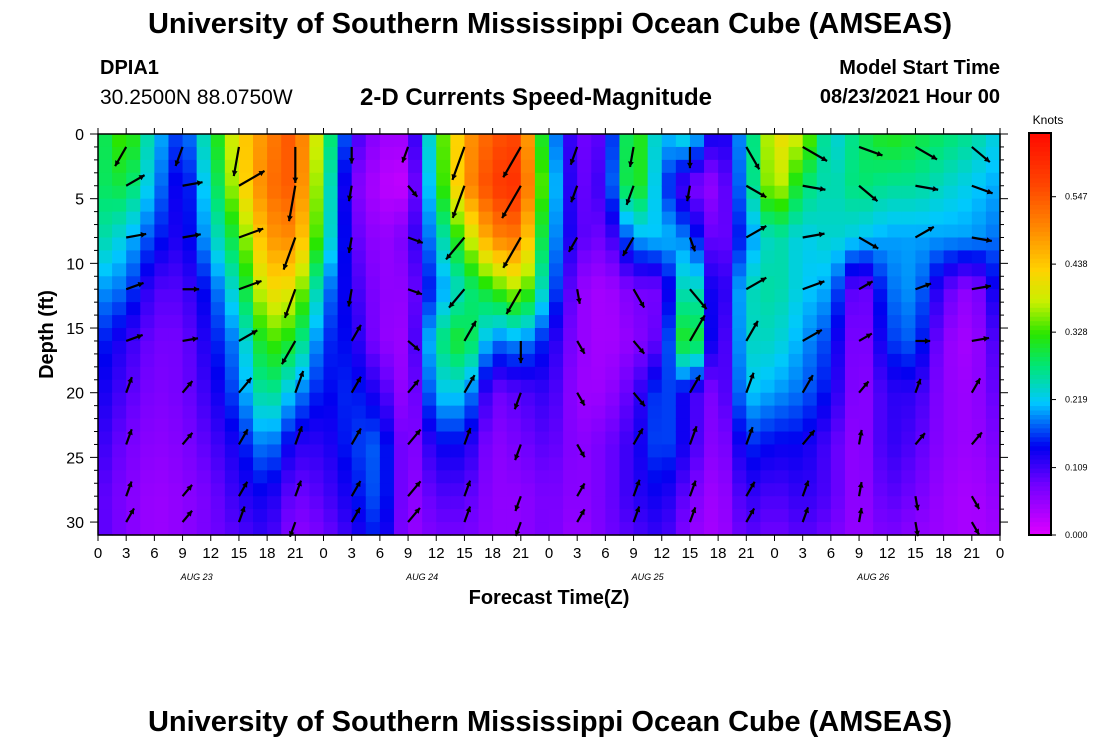 This screenshot has width=1100, height=750. What do you see at coordinates (295, 553) in the screenshot?
I see `x-tick-label: 21` at bounding box center [295, 553].